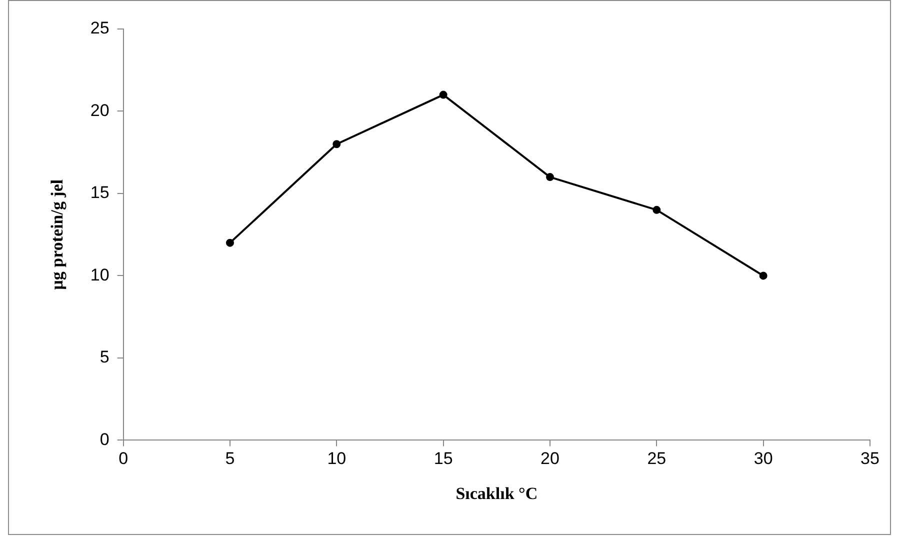  What do you see at coordinates (230, 458) in the screenshot?
I see `x-tick-label: 5` at bounding box center [230, 458].